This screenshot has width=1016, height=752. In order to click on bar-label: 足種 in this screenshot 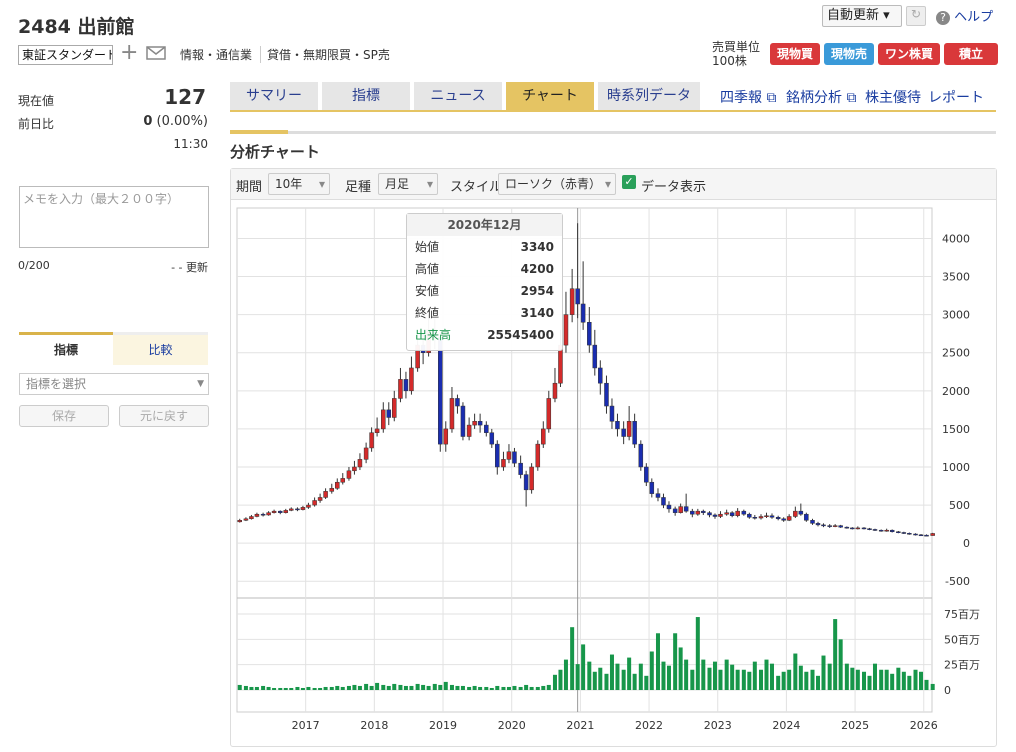, I will do `click(358, 187)`.